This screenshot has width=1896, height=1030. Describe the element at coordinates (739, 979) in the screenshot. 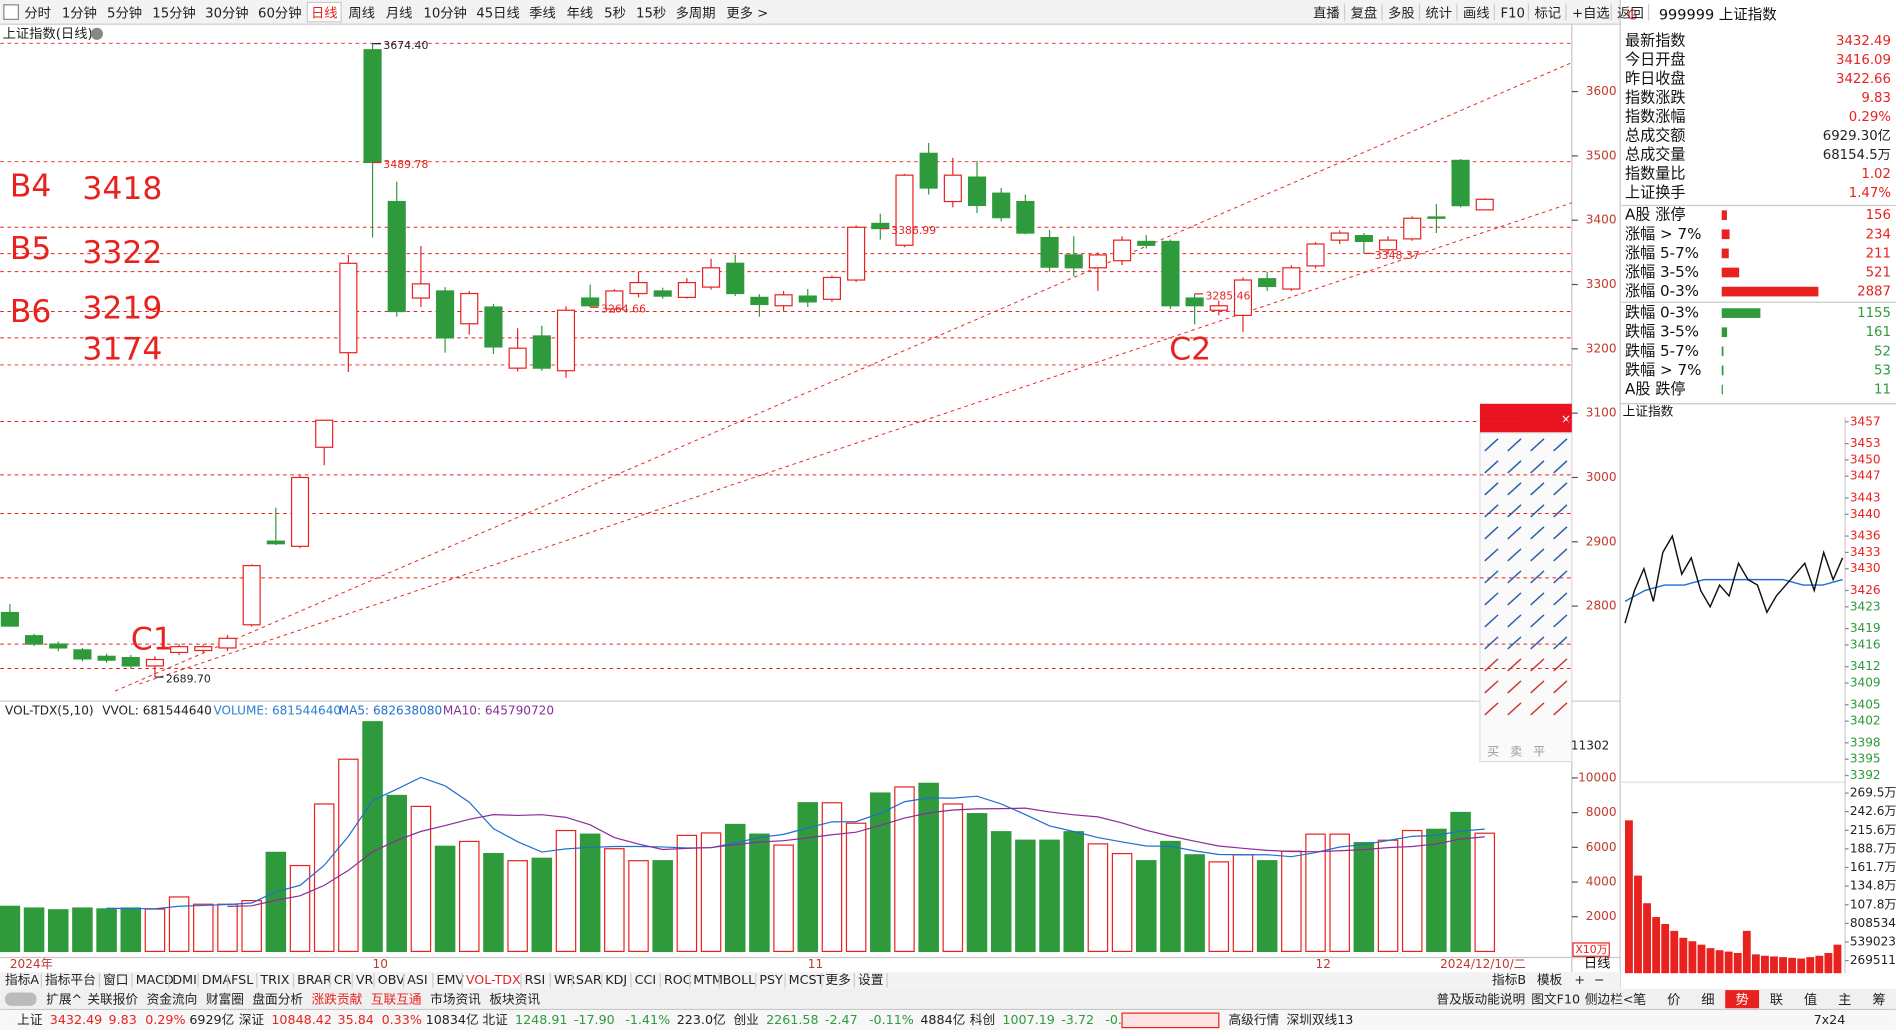

I see `indicator-tab: BOLL` at that location.